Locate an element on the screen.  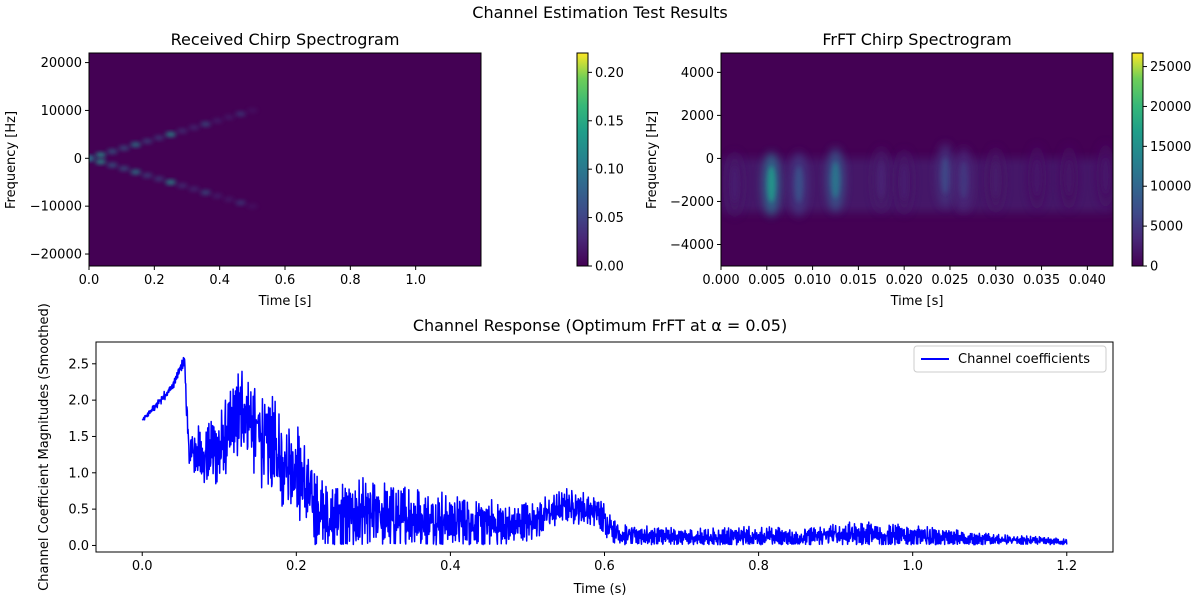
frft-colorbar-tick-label: 25000 is located at coordinates (1170, 67).